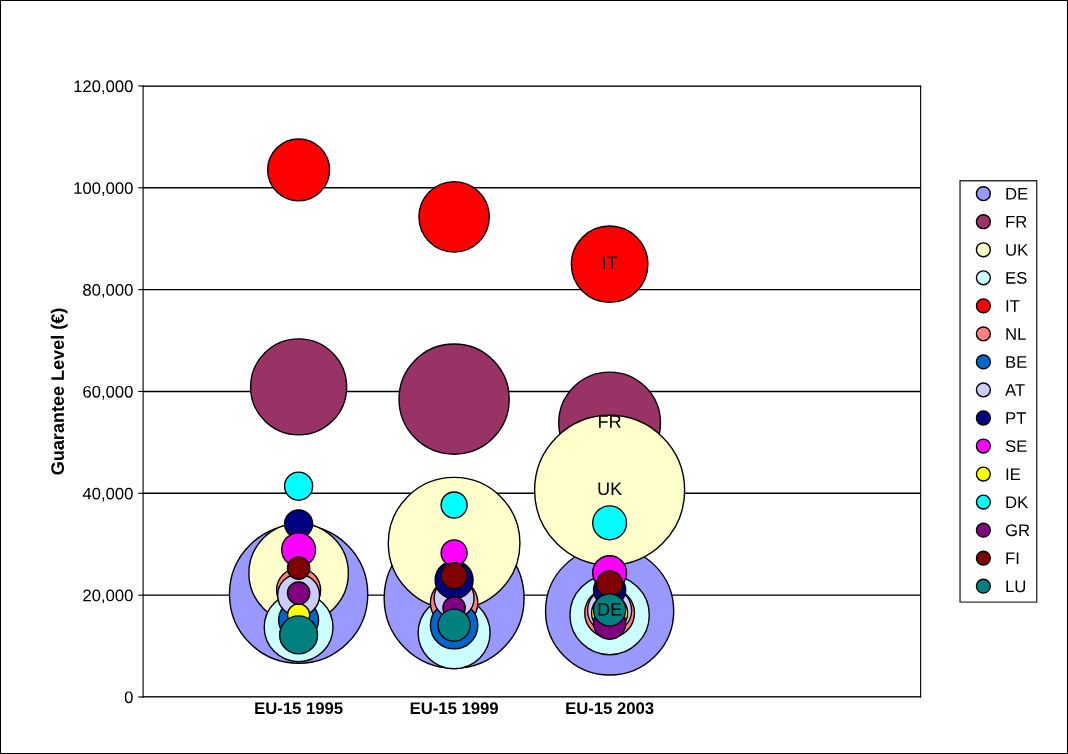  Describe the element at coordinates (1015, 390) in the screenshot. I see `legend-label: AT` at that location.